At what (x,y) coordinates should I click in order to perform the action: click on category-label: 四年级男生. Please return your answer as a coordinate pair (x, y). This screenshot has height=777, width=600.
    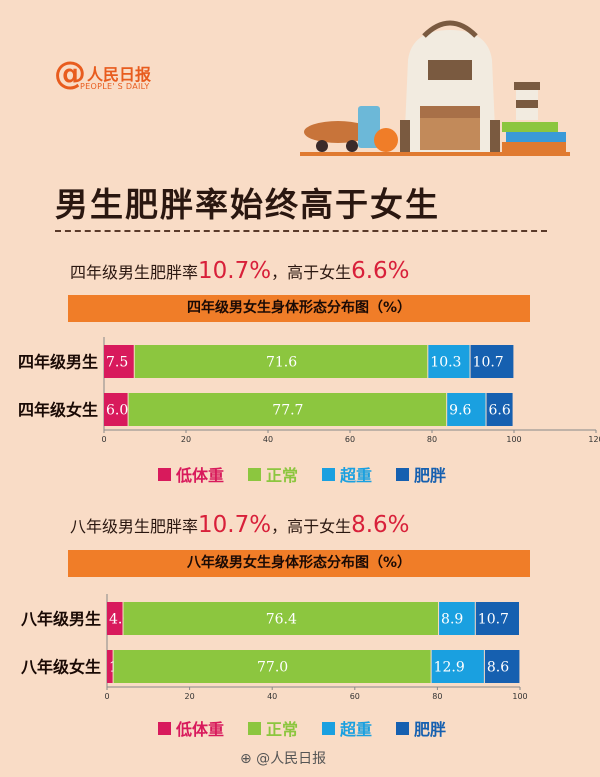
    Looking at the image, I should click on (58, 362).